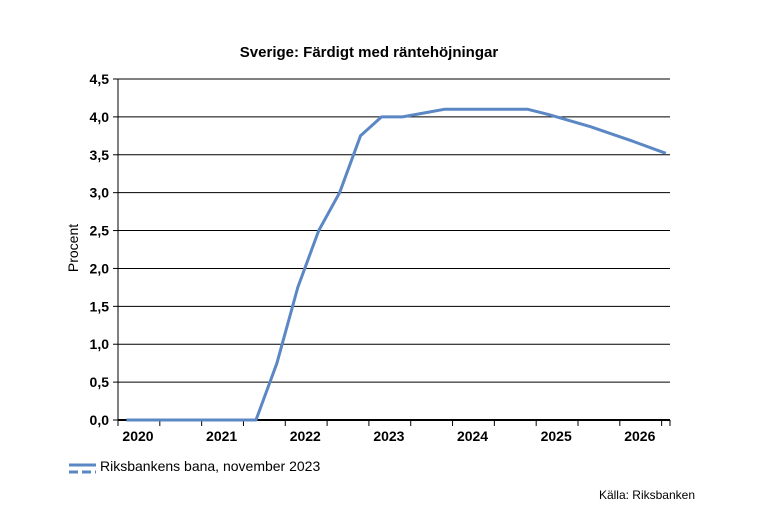 This screenshot has width=771, height=531. Describe the element at coordinates (100, 306) in the screenshot. I see `y-tick-label: 1,5` at that location.